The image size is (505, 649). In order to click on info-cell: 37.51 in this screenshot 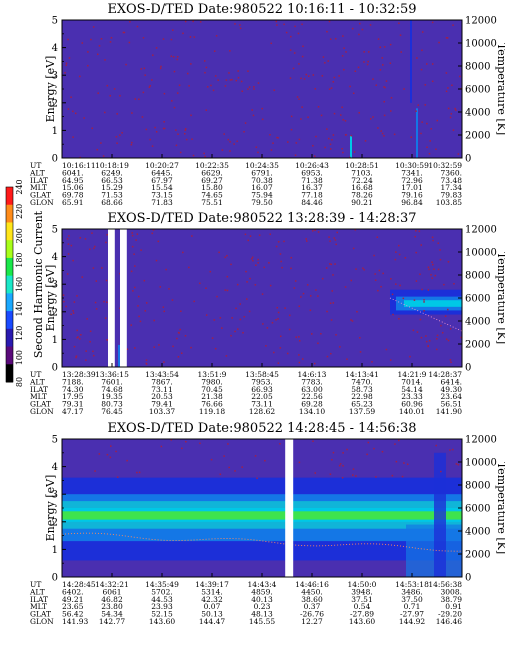, I will do `click(361, 599)`.